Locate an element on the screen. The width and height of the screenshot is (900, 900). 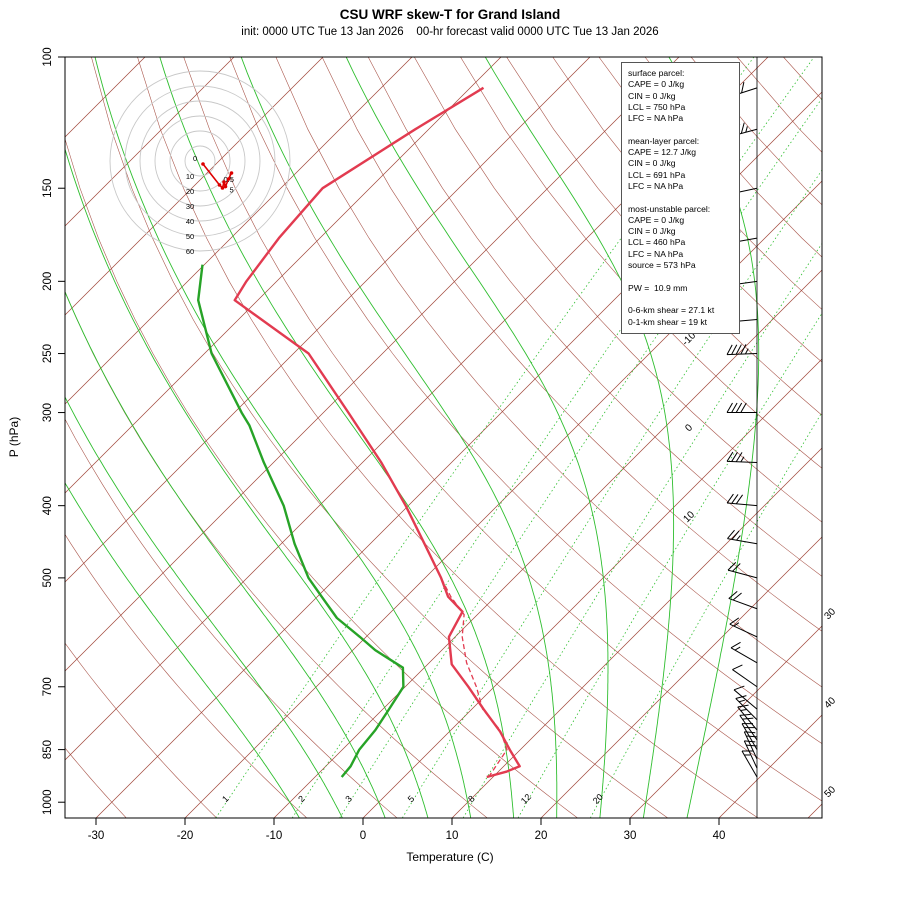
svg-text: 60 is located at coordinates (190, 251).